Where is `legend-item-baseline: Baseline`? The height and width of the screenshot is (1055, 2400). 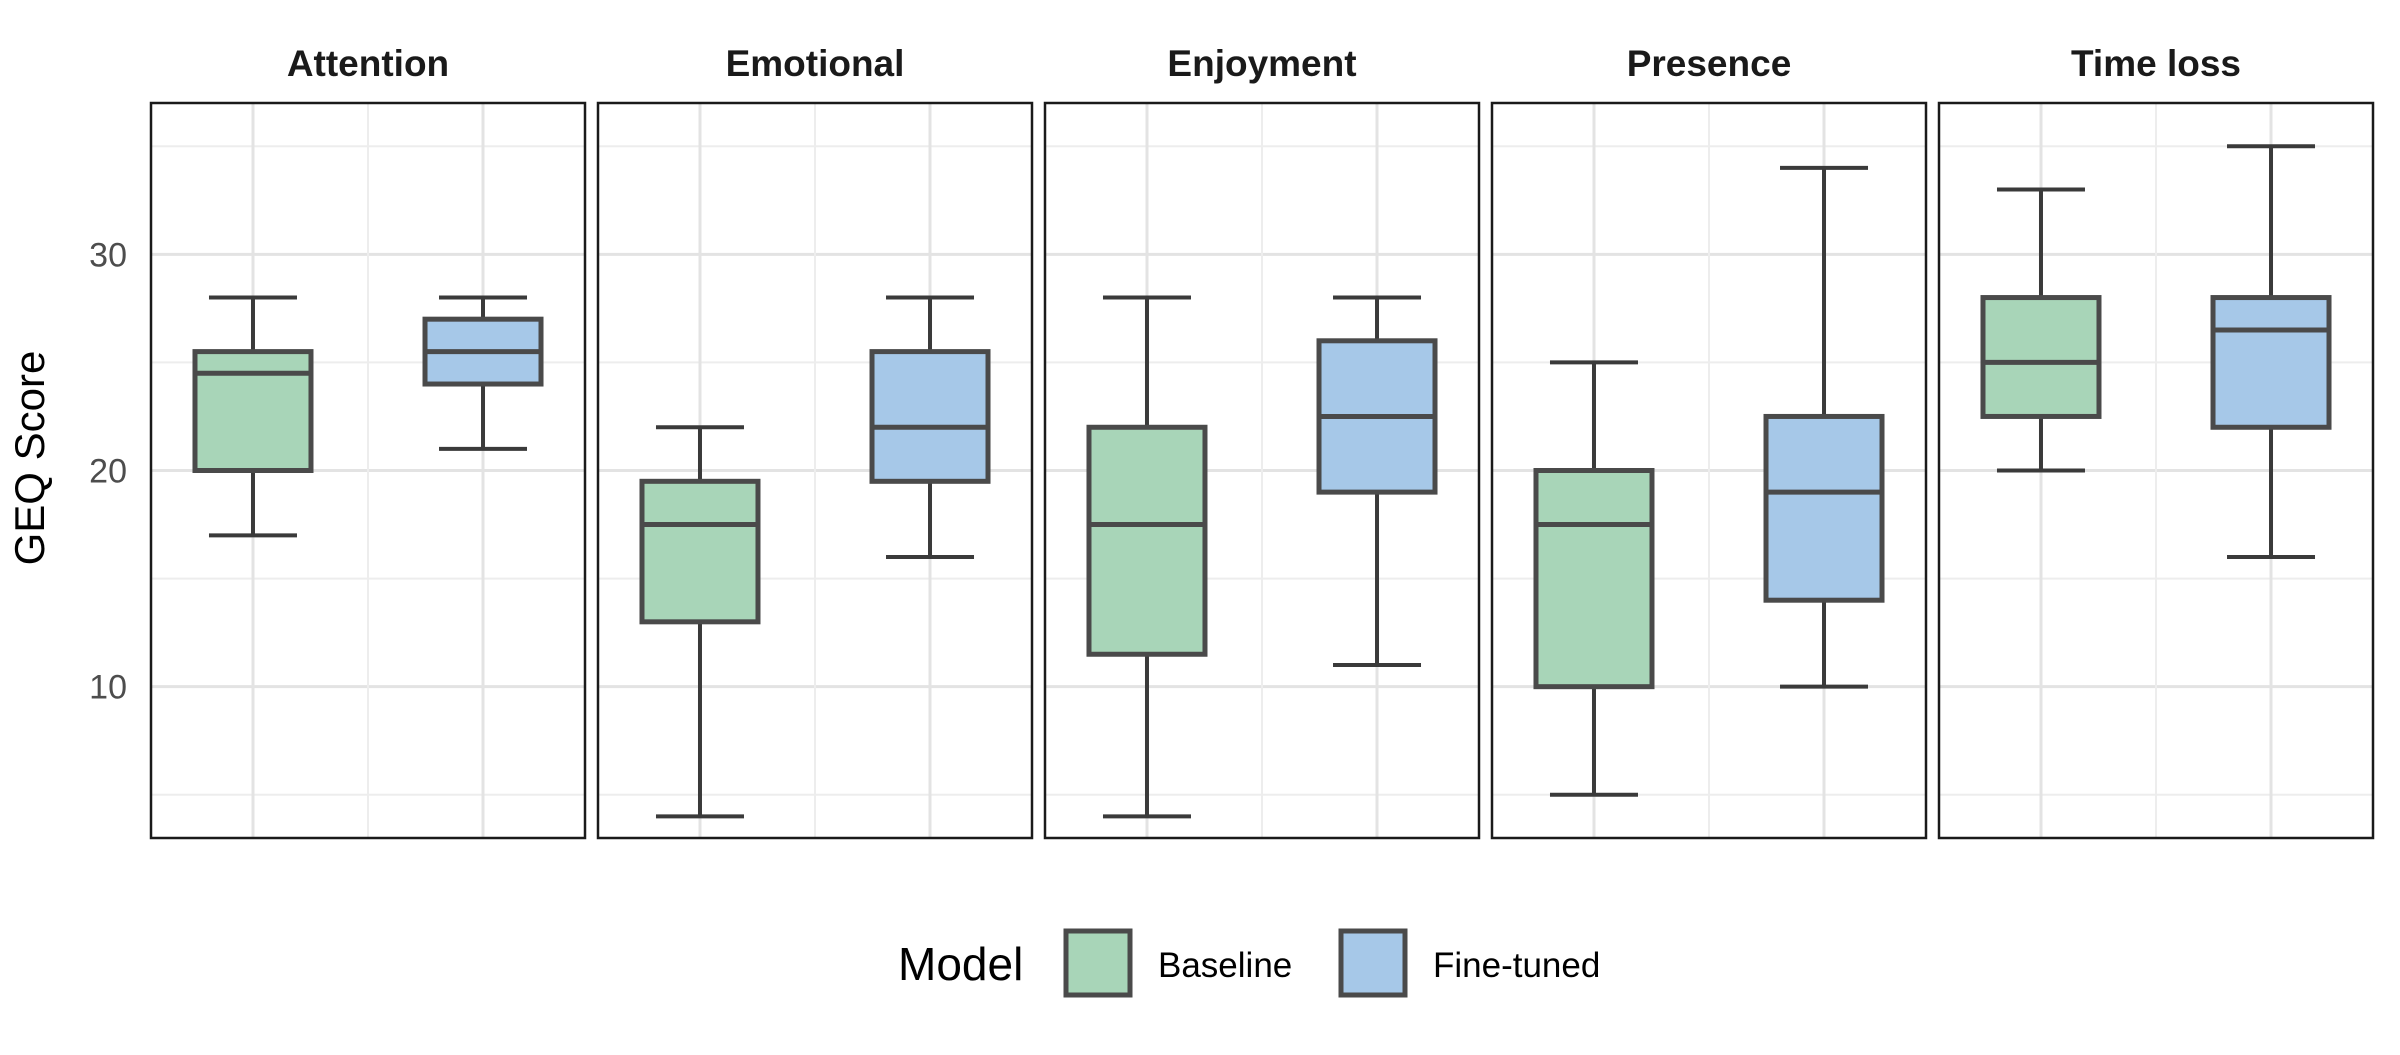
legend-item-baseline: Baseline is located at coordinates (1177, 963).